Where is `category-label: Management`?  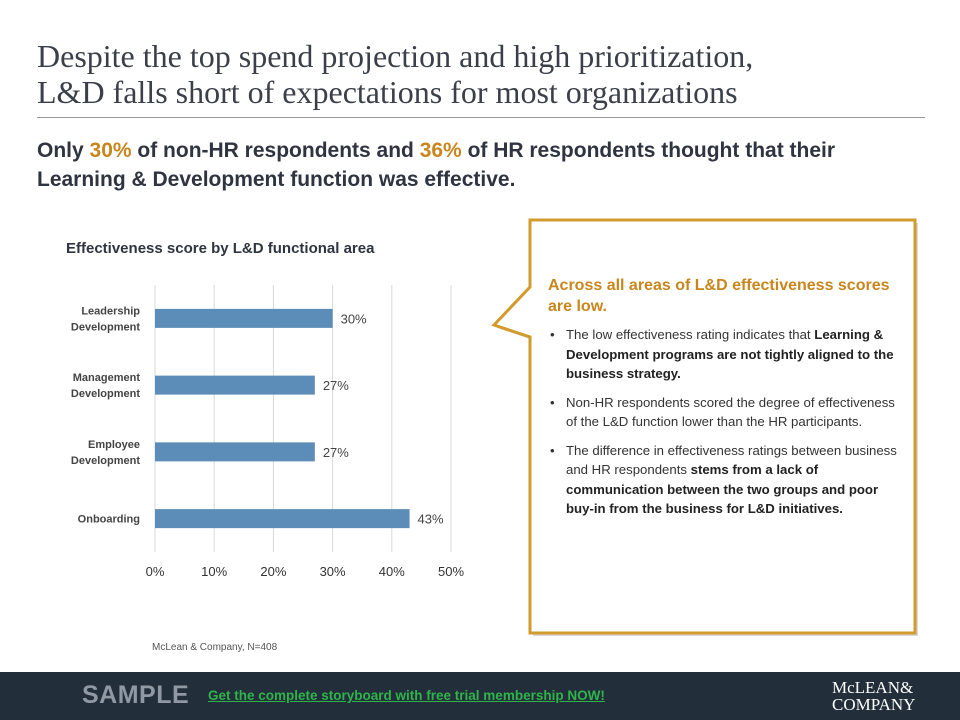 category-label: Management is located at coordinates (107, 378).